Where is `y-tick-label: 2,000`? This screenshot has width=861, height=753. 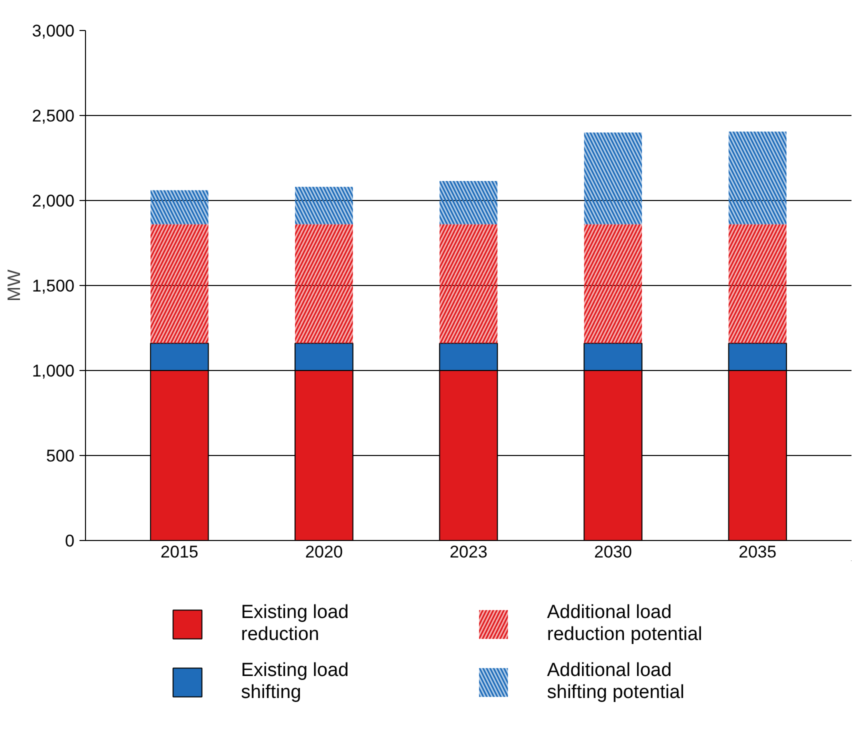
y-tick-label: 2,000 is located at coordinates (53, 201).